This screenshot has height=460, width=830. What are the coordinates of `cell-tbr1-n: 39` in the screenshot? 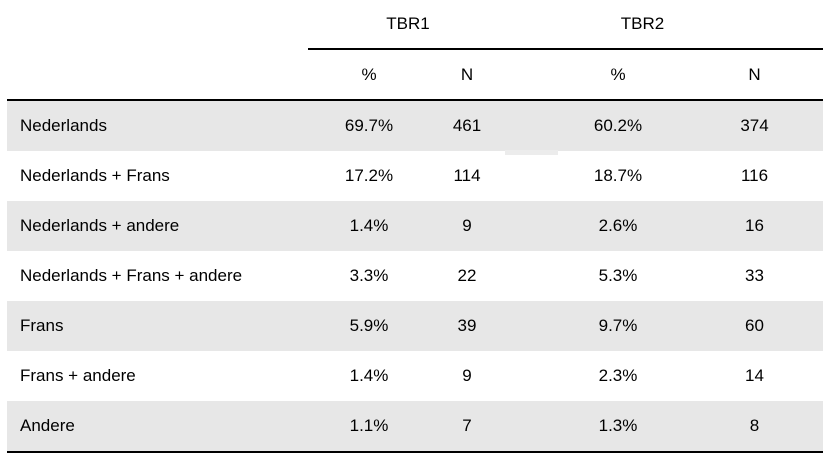 It's located at (467, 325).